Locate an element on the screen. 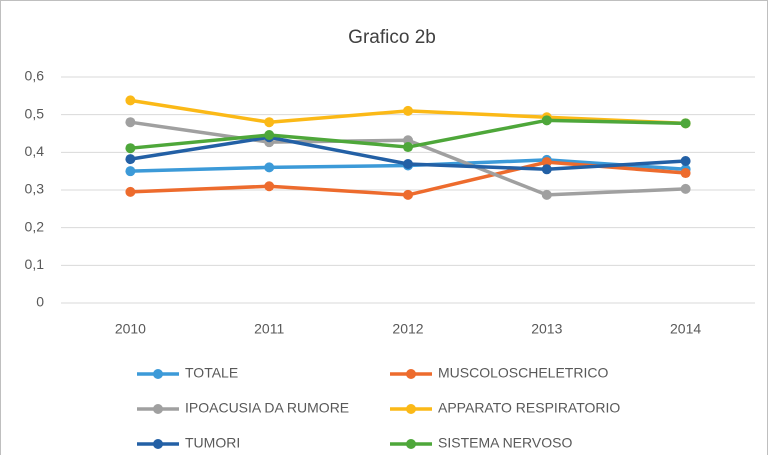 Image resolution: width=768 pixels, height=455 pixels. legend-label: IPOACUSIA DA RUMORE is located at coordinates (267, 408).